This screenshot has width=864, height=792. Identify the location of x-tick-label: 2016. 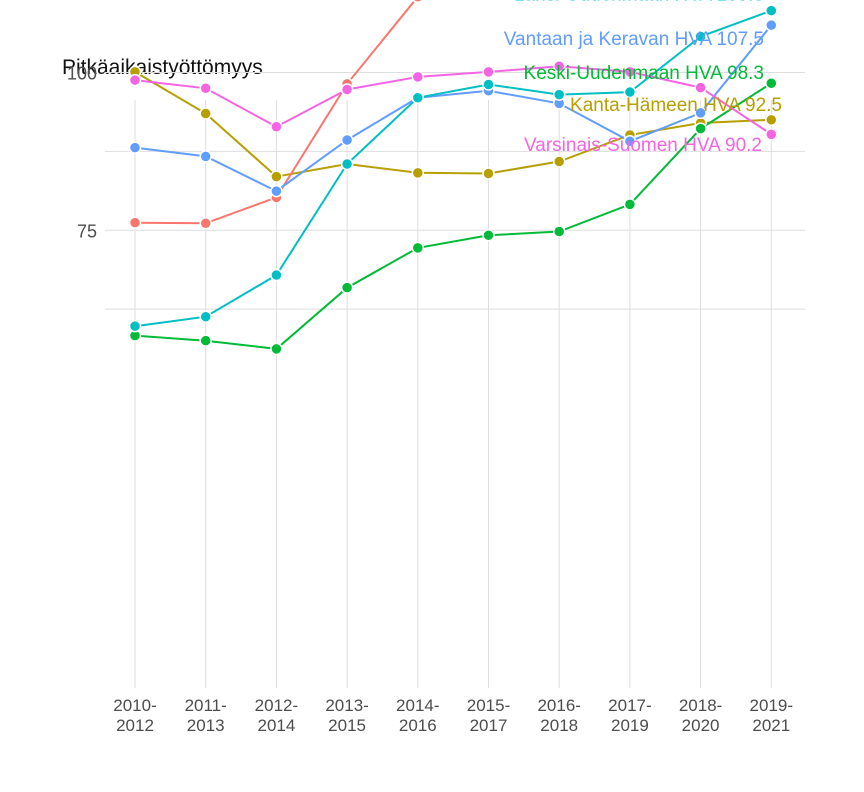
(418, 725).